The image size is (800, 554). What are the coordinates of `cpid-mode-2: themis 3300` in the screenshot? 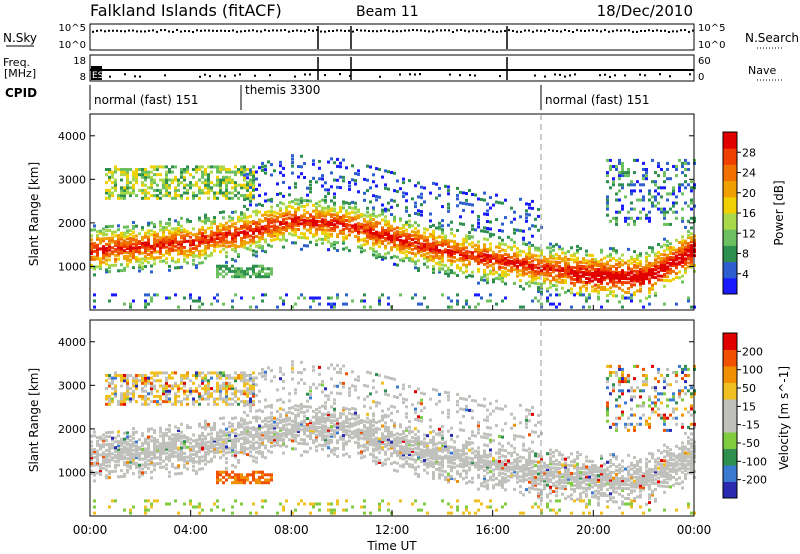 It's located at (282, 90).